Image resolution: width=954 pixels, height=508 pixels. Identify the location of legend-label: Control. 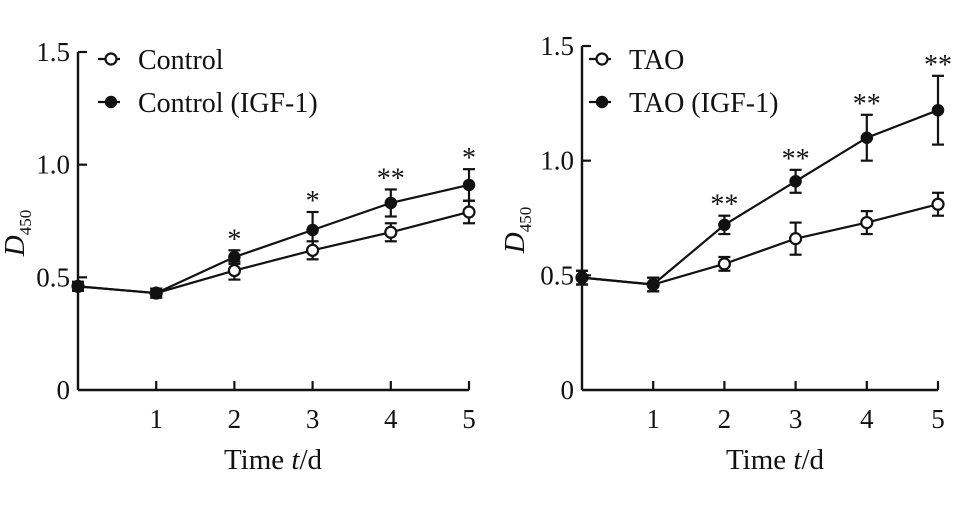
(181, 60).